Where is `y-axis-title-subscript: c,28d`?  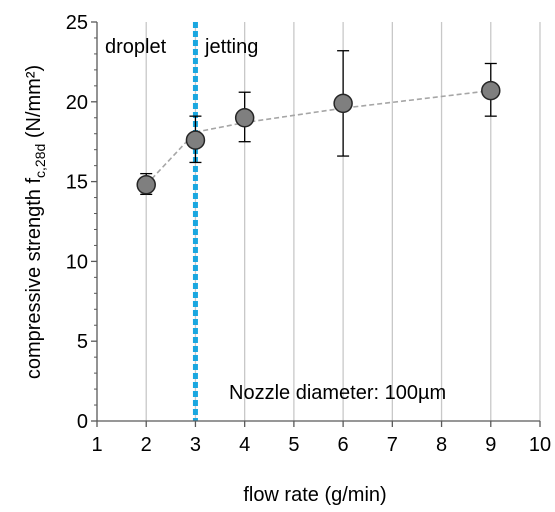
y-axis-title-subscript: c,28d is located at coordinates (40, 161).